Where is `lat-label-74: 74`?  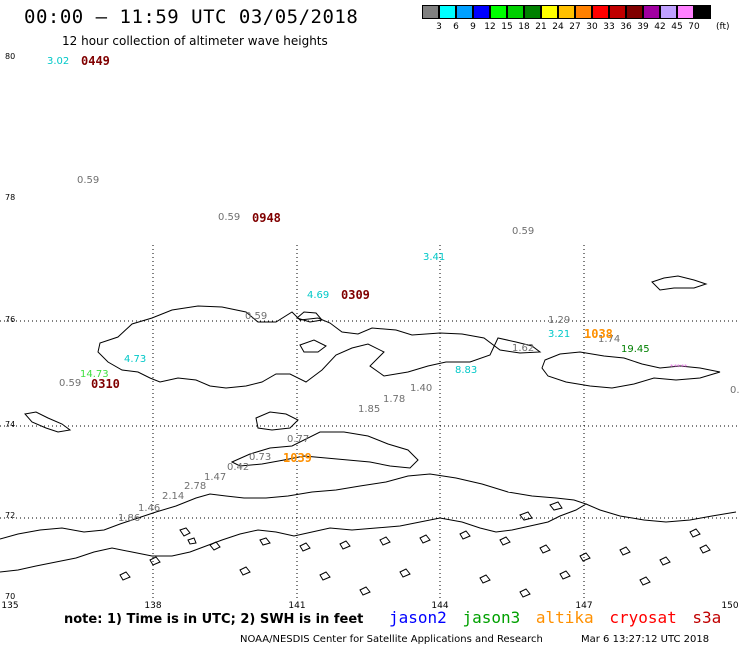
lat-label-74: 74 is located at coordinates (10, 424).